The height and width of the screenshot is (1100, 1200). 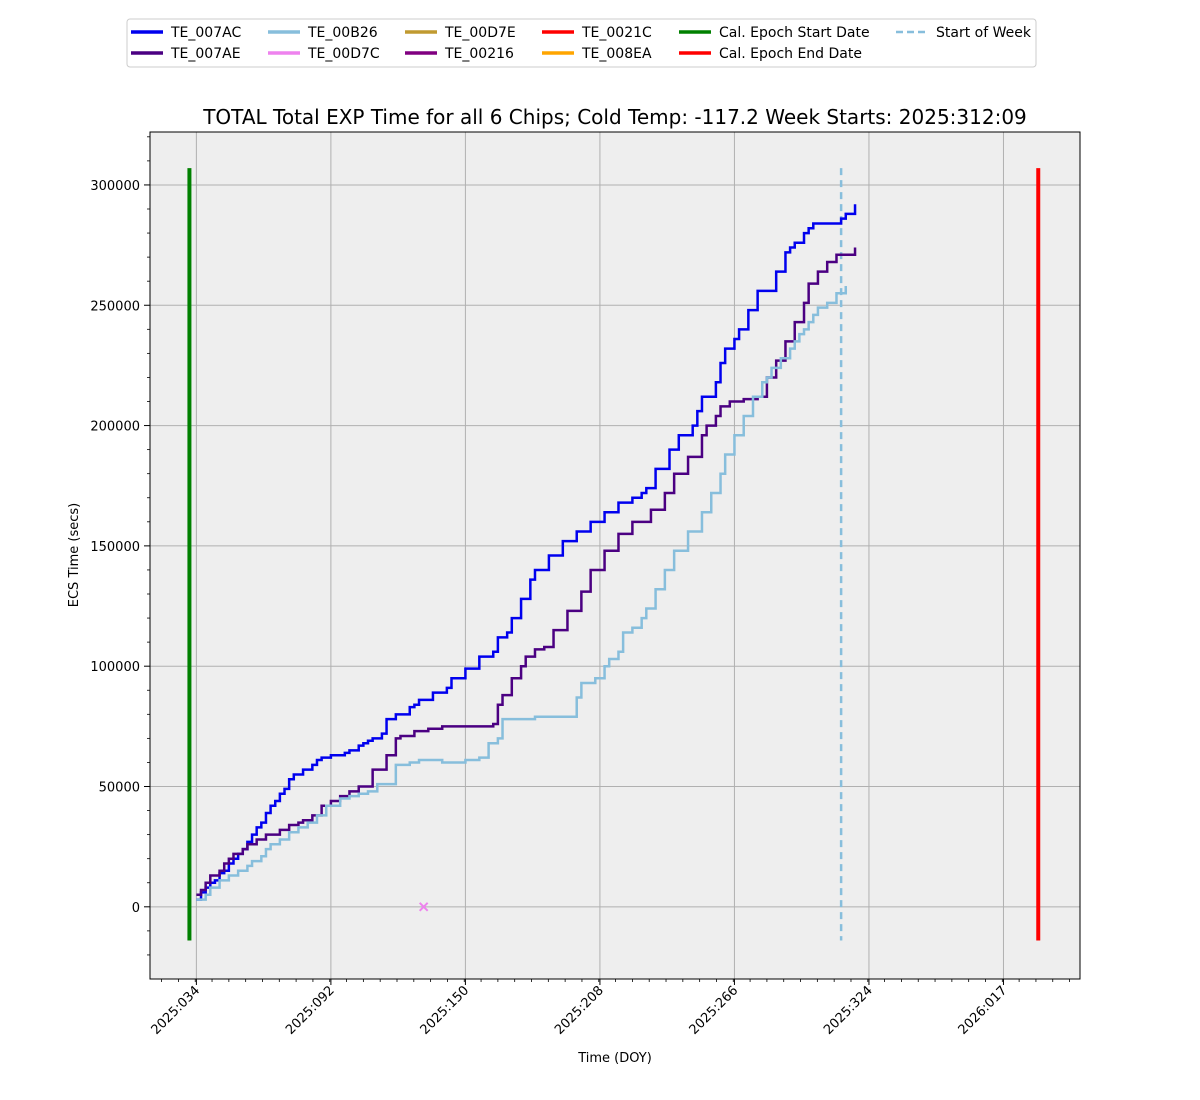 I want to click on y-tick-label: 200000, so click(x=115, y=427).